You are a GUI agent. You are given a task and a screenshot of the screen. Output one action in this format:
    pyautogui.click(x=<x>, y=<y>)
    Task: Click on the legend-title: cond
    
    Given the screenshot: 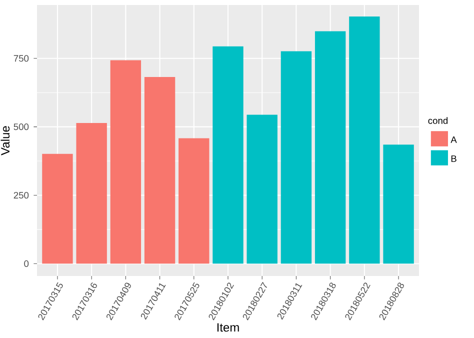 What is the action you would take?
    pyautogui.click(x=438, y=120)
    